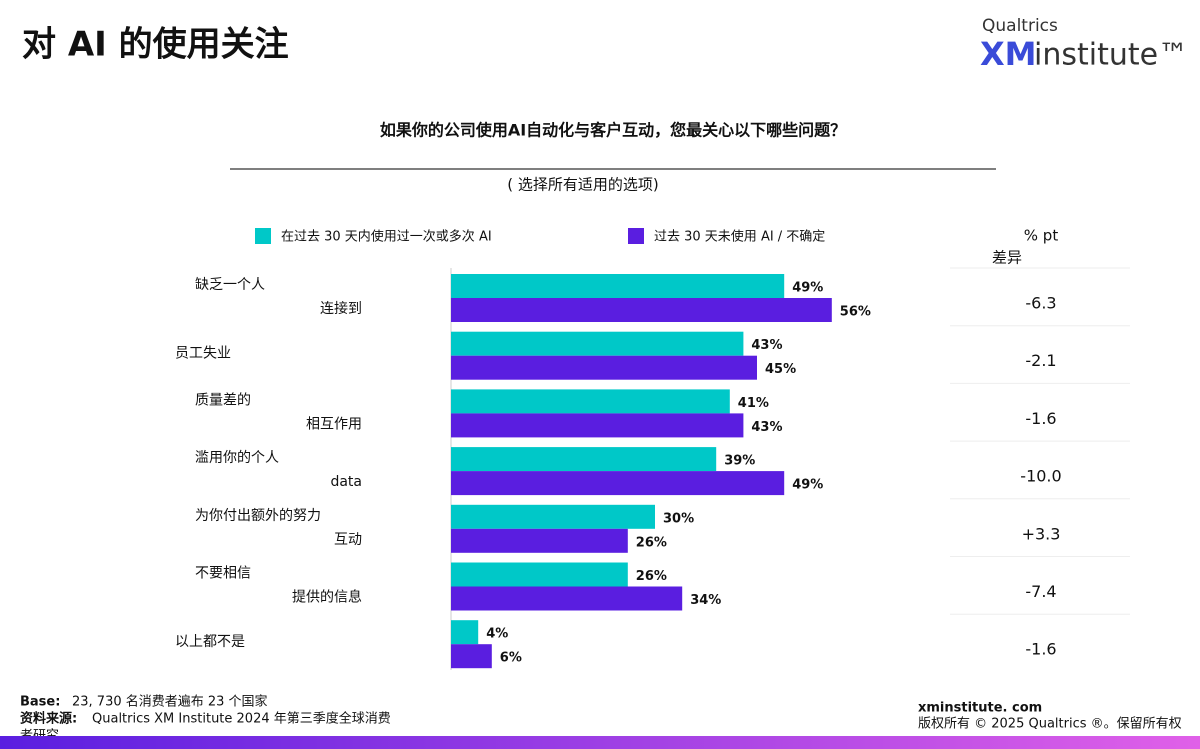 This screenshot has height=749, width=1200. I want to click on legend-label: 在过去 30 天内使用过一次或多次 AI, so click(386, 237).